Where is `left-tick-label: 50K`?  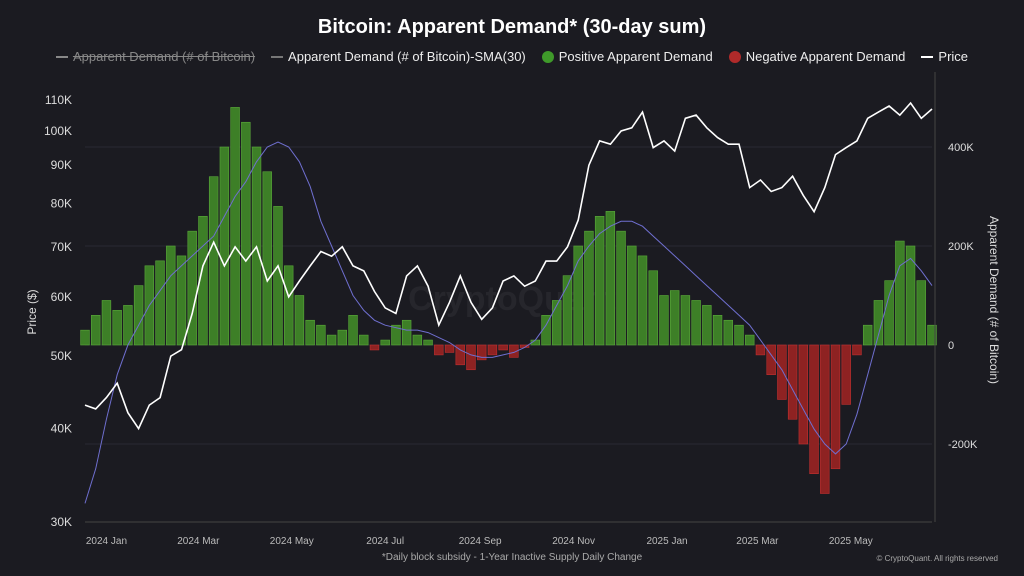 left-tick-label: 50K is located at coordinates (61, 356).